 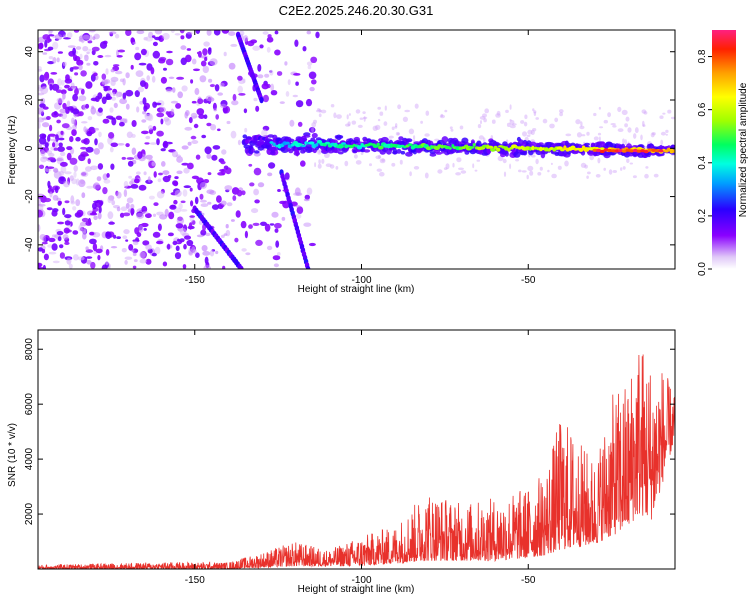 I want to click on colorbar-tick-label: 0.2, so click(x=702, y=216).